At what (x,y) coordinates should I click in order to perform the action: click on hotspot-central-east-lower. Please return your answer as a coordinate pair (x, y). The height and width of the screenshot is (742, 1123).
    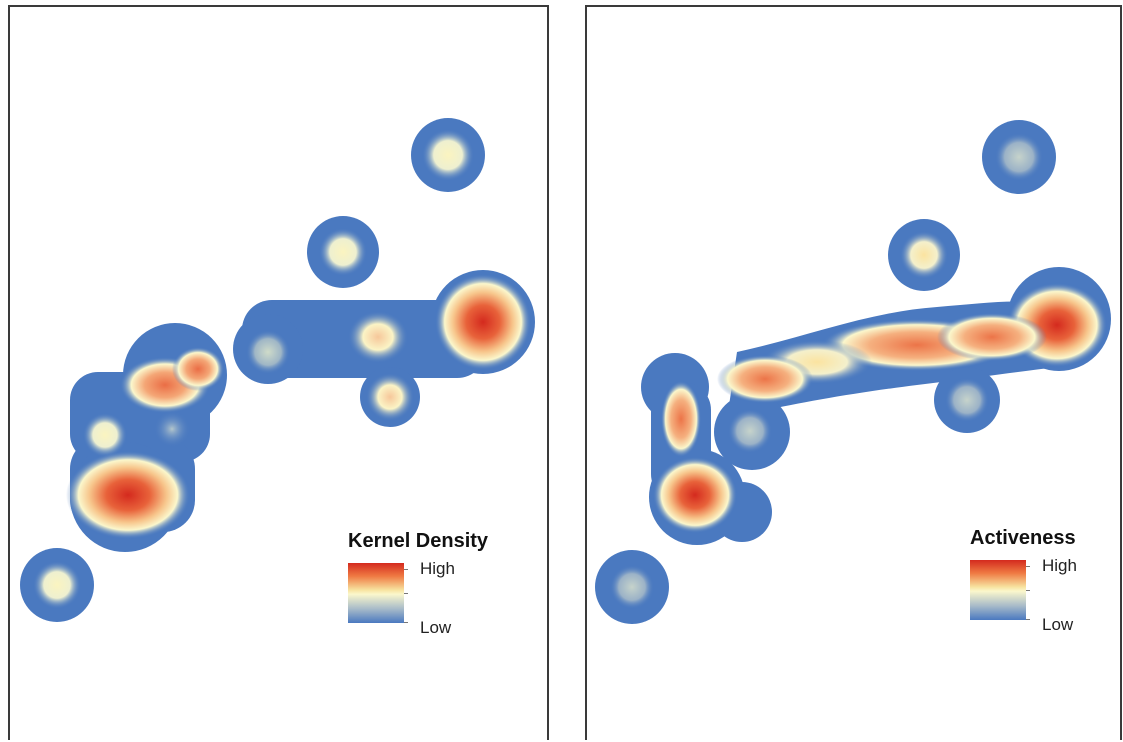
    Looking at the image, I should click on (390, 397).